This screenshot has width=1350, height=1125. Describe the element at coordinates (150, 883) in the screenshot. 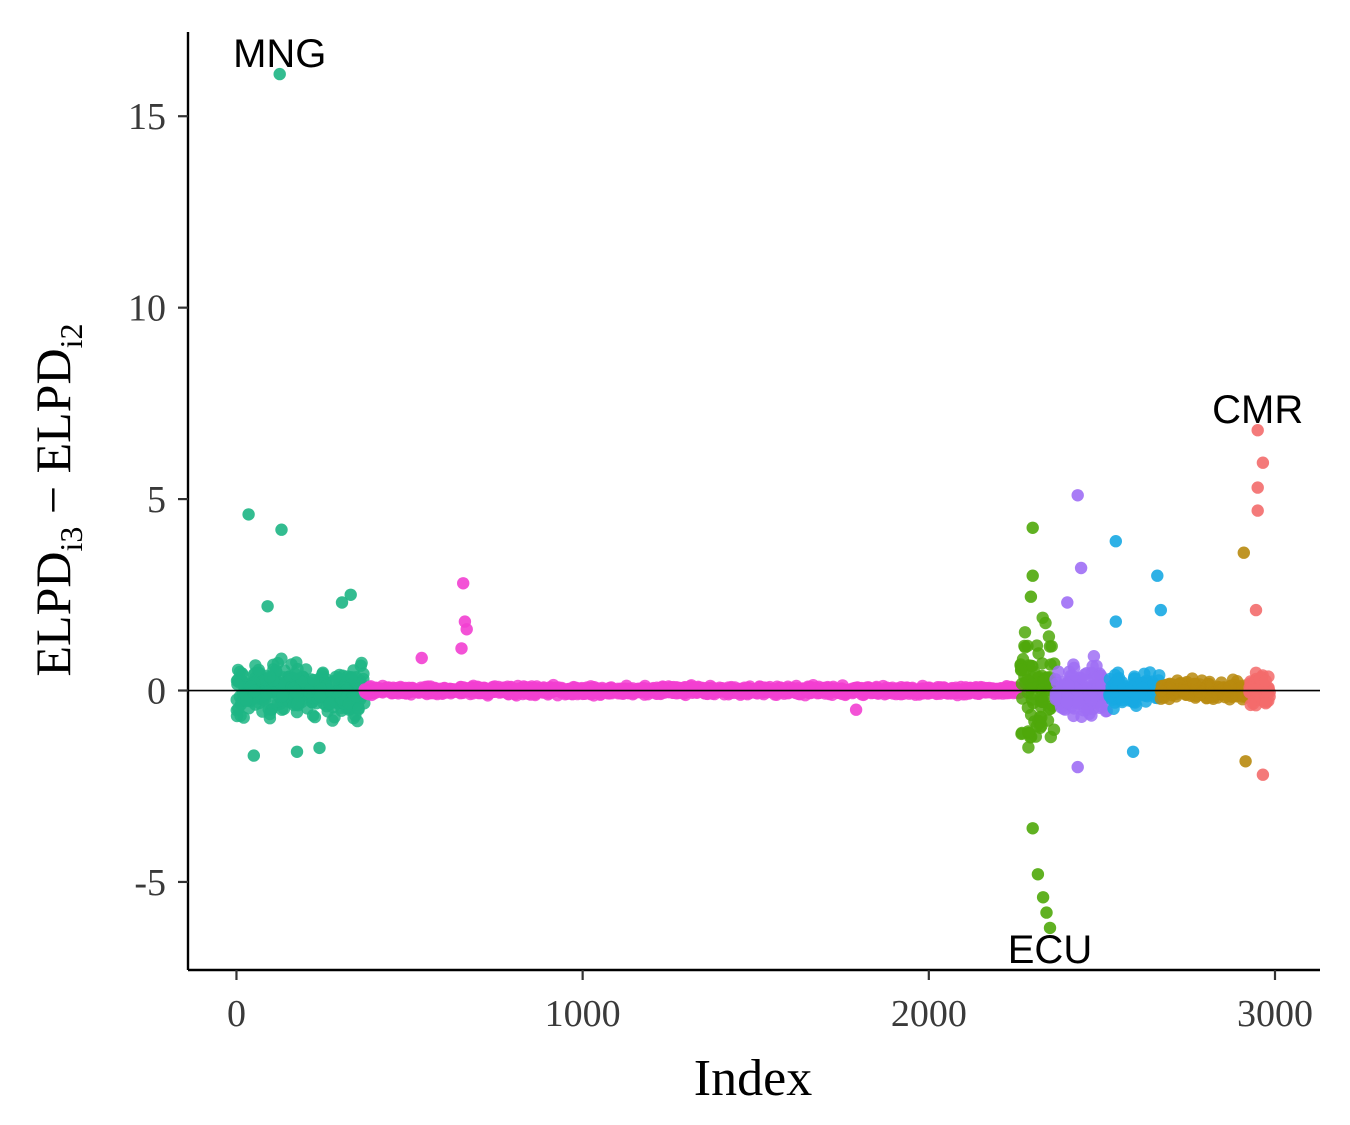

I see `y-tick-label: -5` at that location.